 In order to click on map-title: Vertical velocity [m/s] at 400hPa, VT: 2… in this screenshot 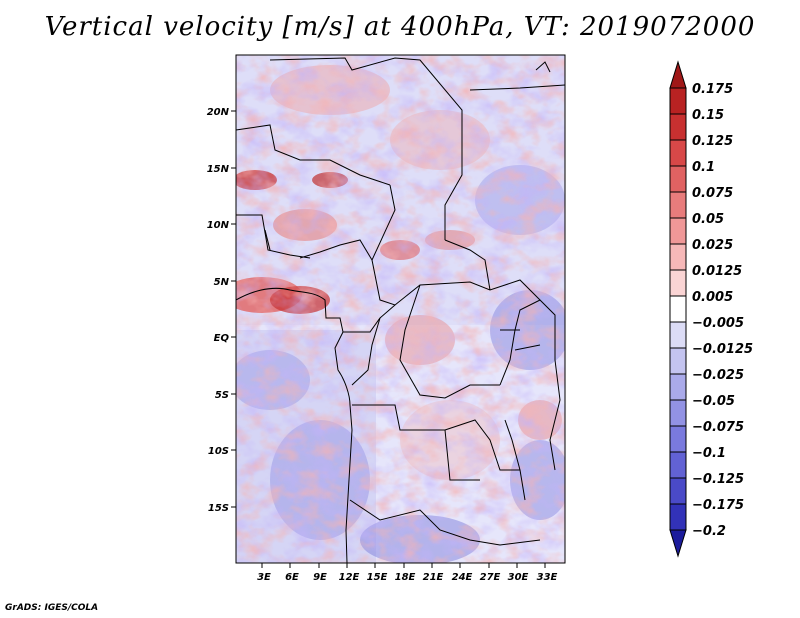, I will do `click(400, 27)`.